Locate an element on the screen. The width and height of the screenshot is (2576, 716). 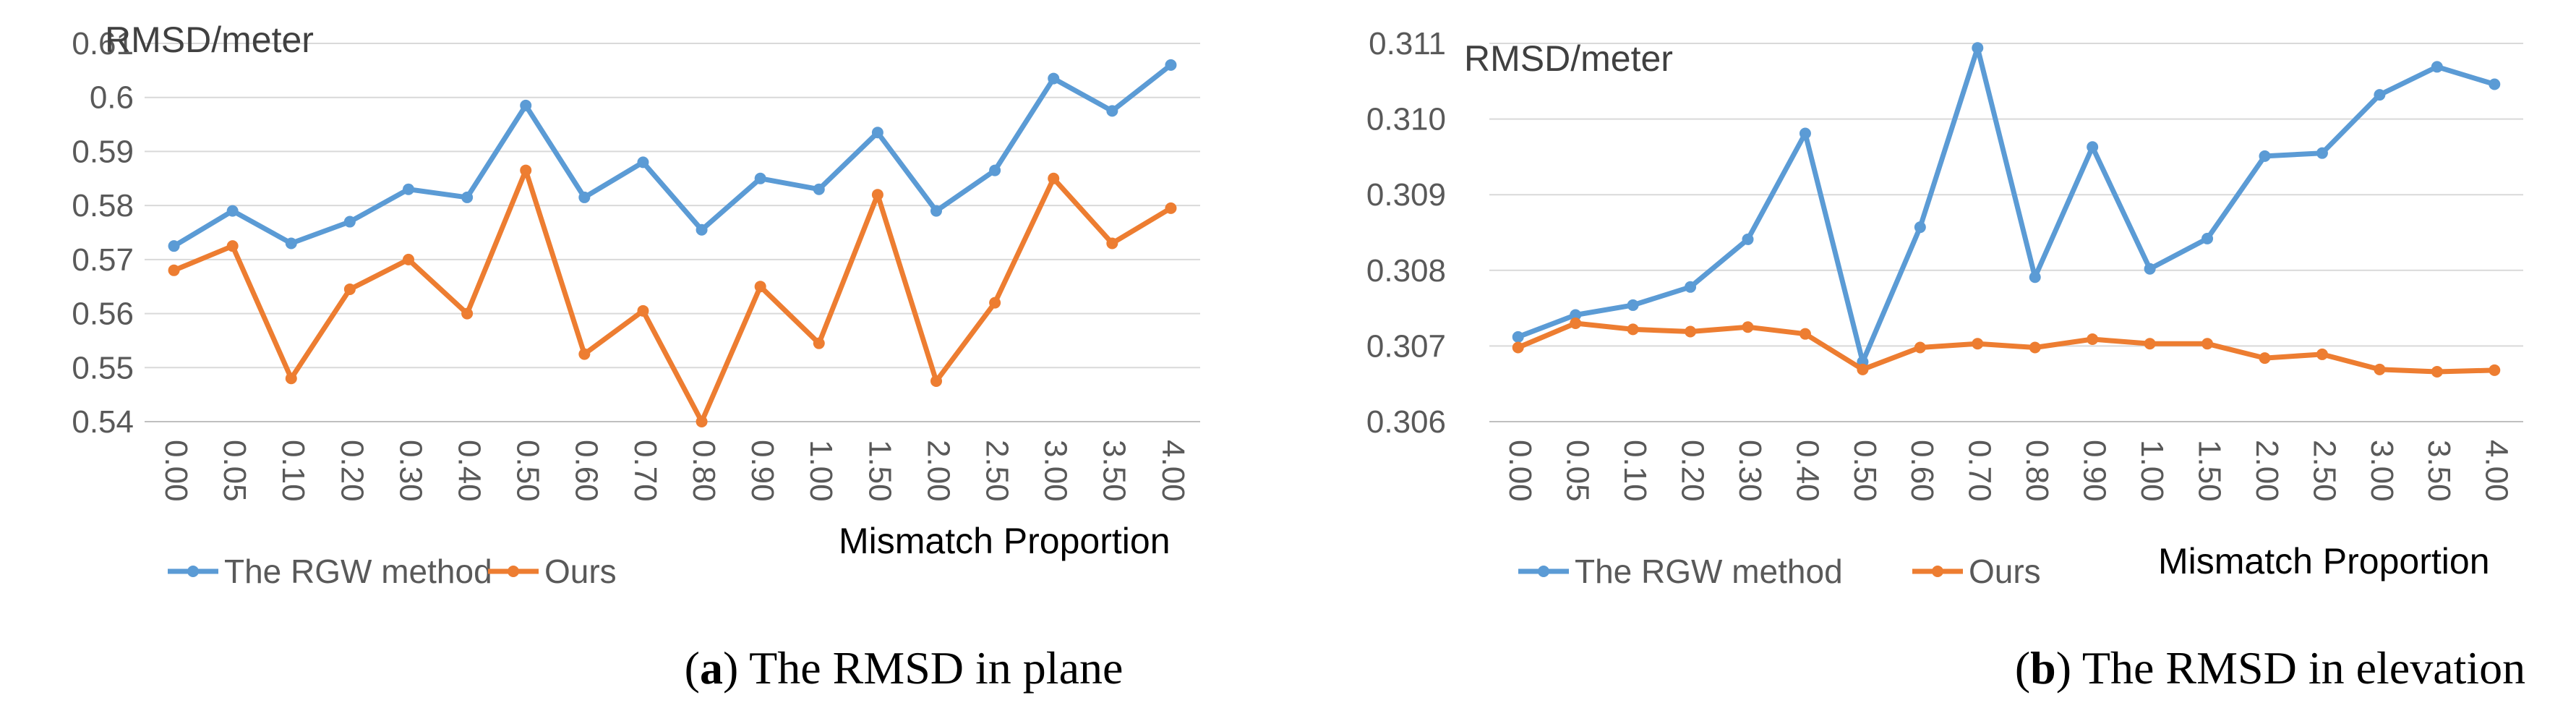
series-line-rgw is located at coordinates (672, 156).